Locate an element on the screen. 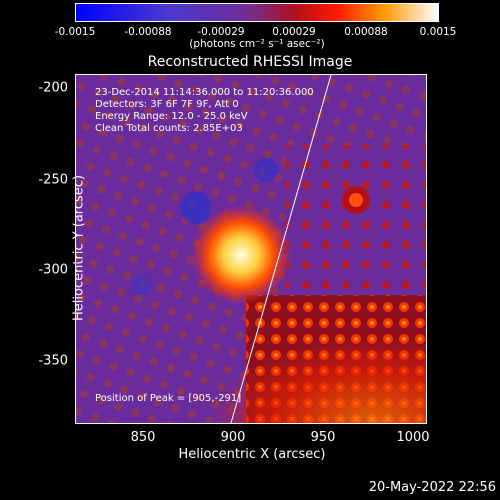 Image resolution: width=500 pixels, height=500 pixels. colorbar-units: (photons cm⁻² s⁻¹ asec⁻²) is located at coordinates (257, 44).